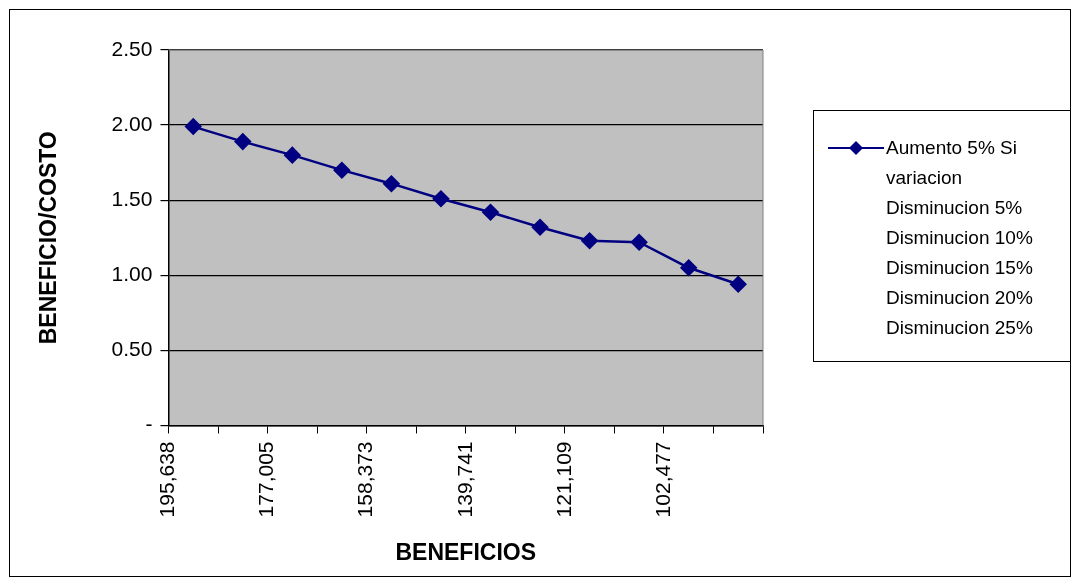  I want to click on y-tick-label: -, so click(149, 424).